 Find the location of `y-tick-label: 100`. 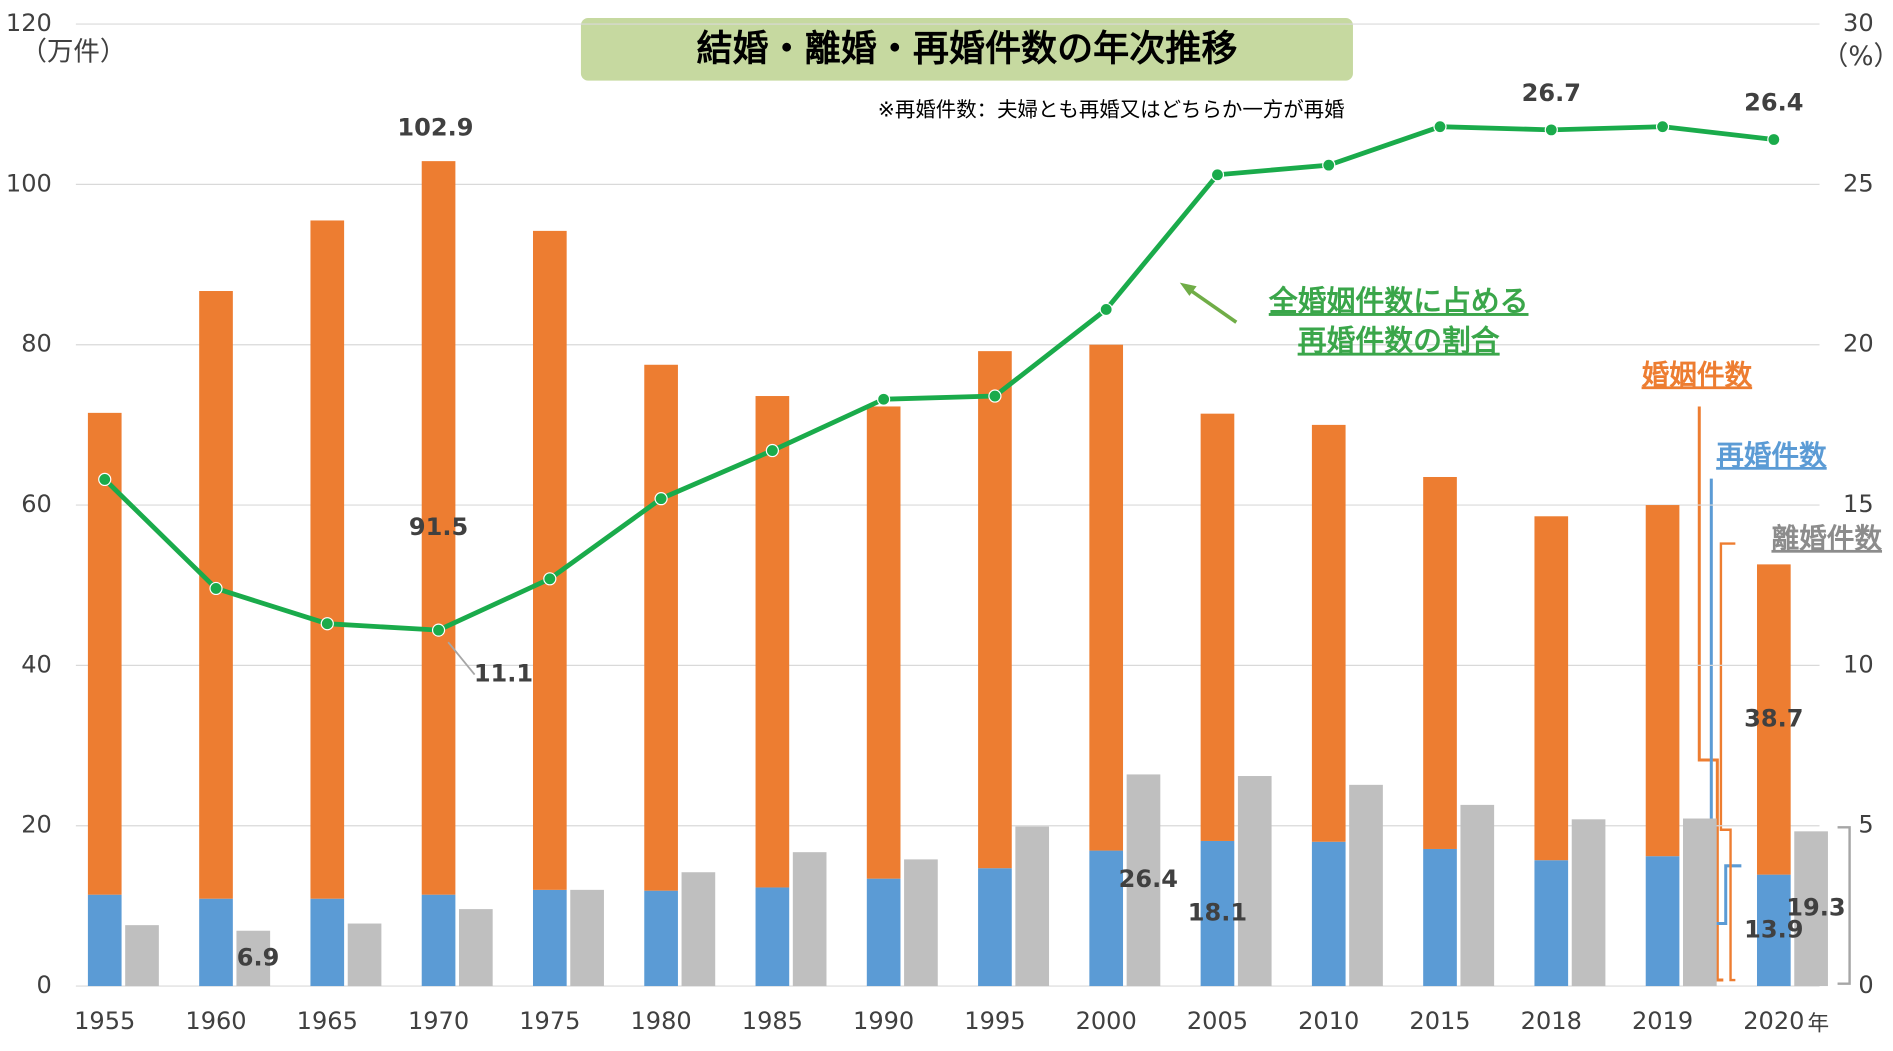

y-tick-label: 100 is located at coordinates (29, 183).